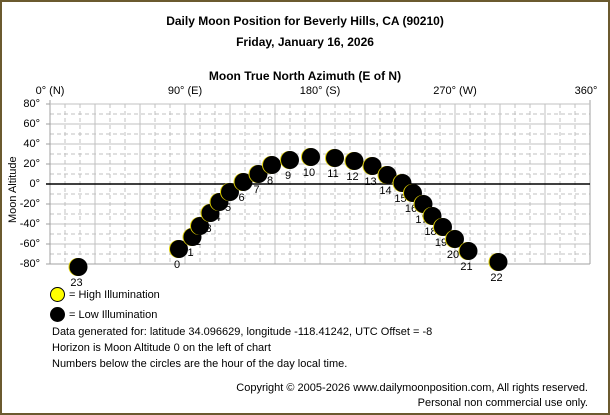 This screenshot has height=415, width=610. I want to click on hour-label: 7, so click(256, 190).